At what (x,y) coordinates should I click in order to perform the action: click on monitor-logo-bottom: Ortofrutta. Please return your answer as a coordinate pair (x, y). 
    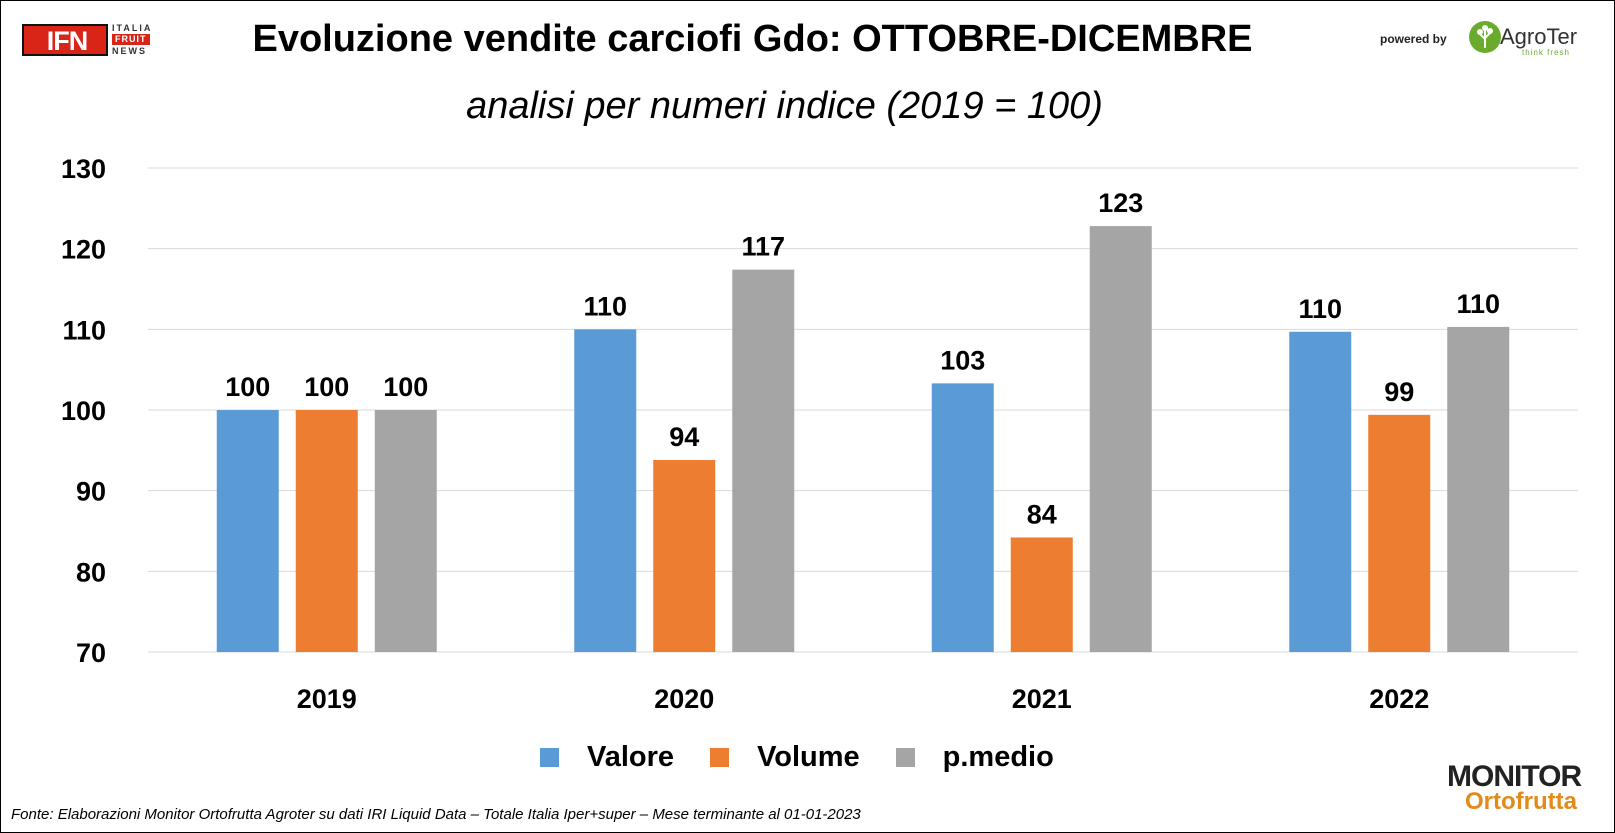
    Looking at the image, I should click on (1521, 801).